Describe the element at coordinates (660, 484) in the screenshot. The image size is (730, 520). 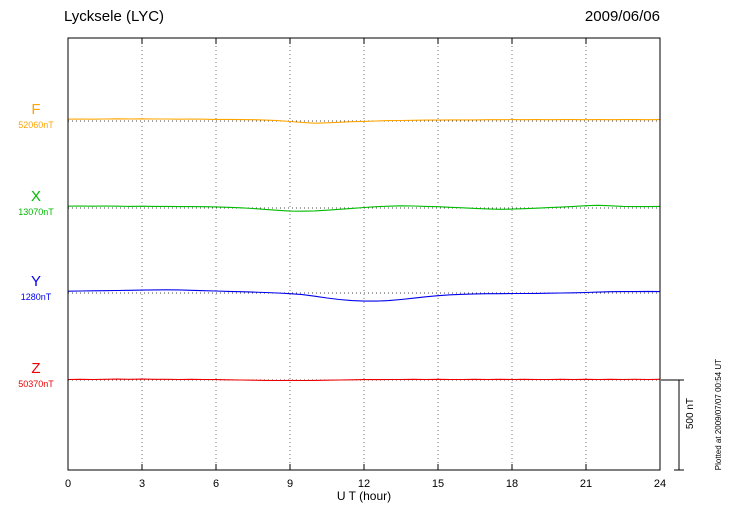
I see `x-tick-label: 24` at that location.